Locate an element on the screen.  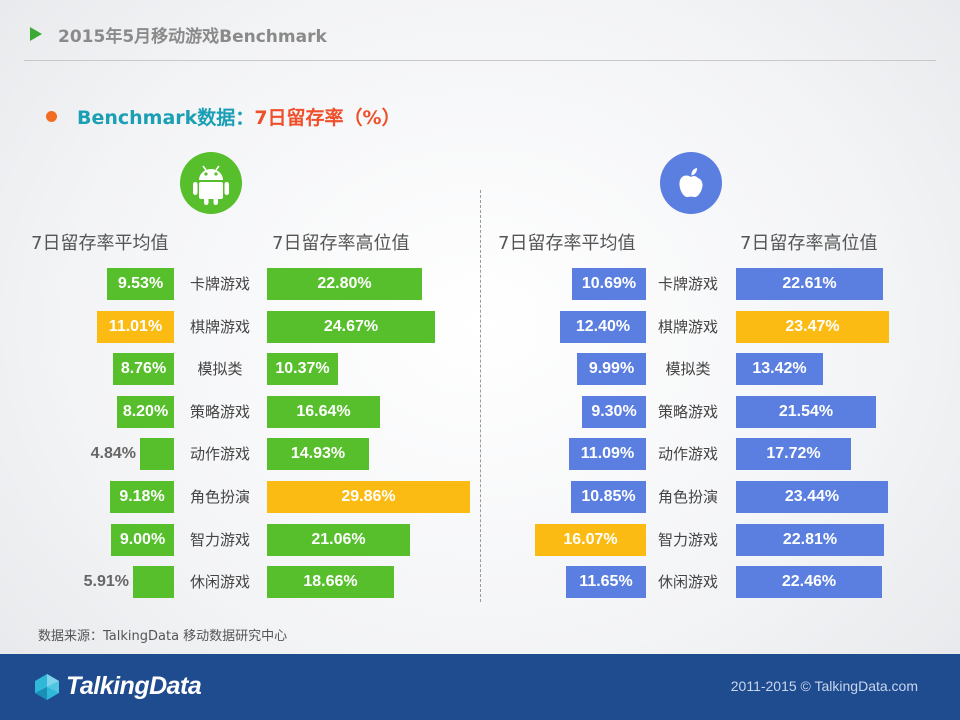
android-category-label: 角色扮演 is located at coordinates (219, 497).